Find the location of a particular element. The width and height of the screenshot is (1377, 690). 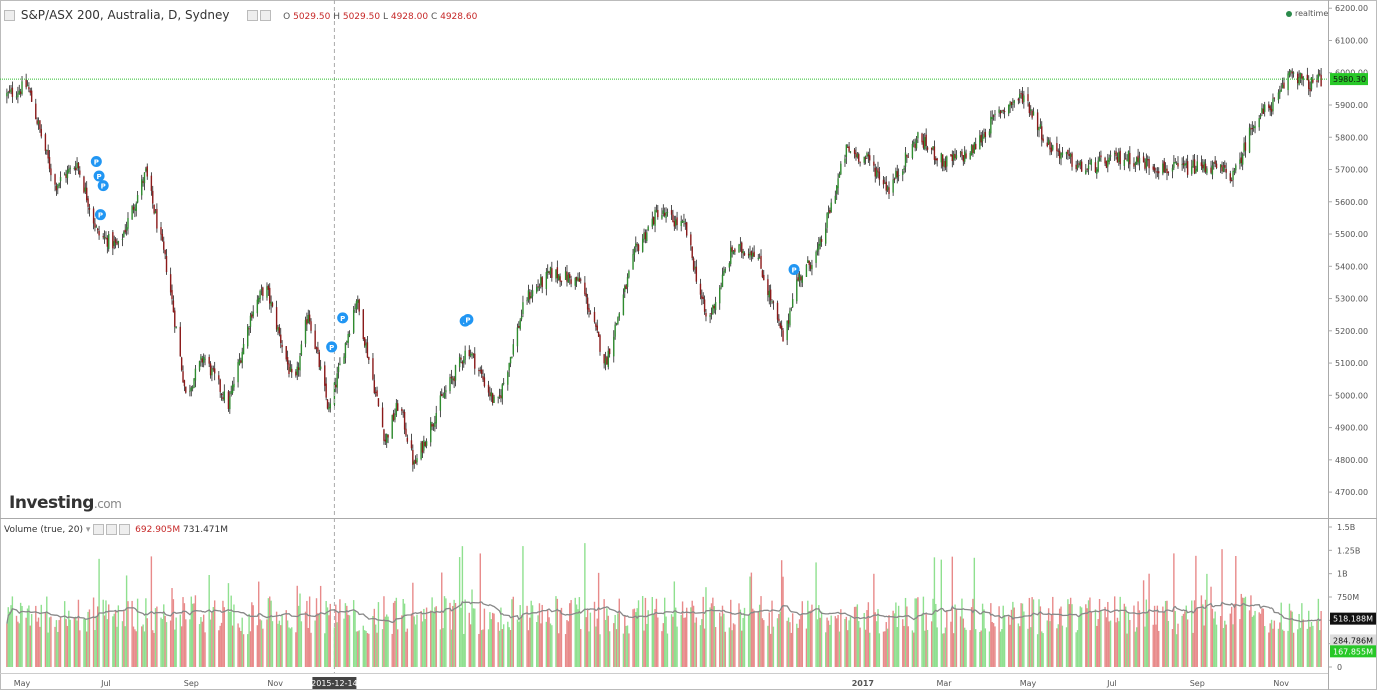

collapse-icon is located at coordinates (9, 15).